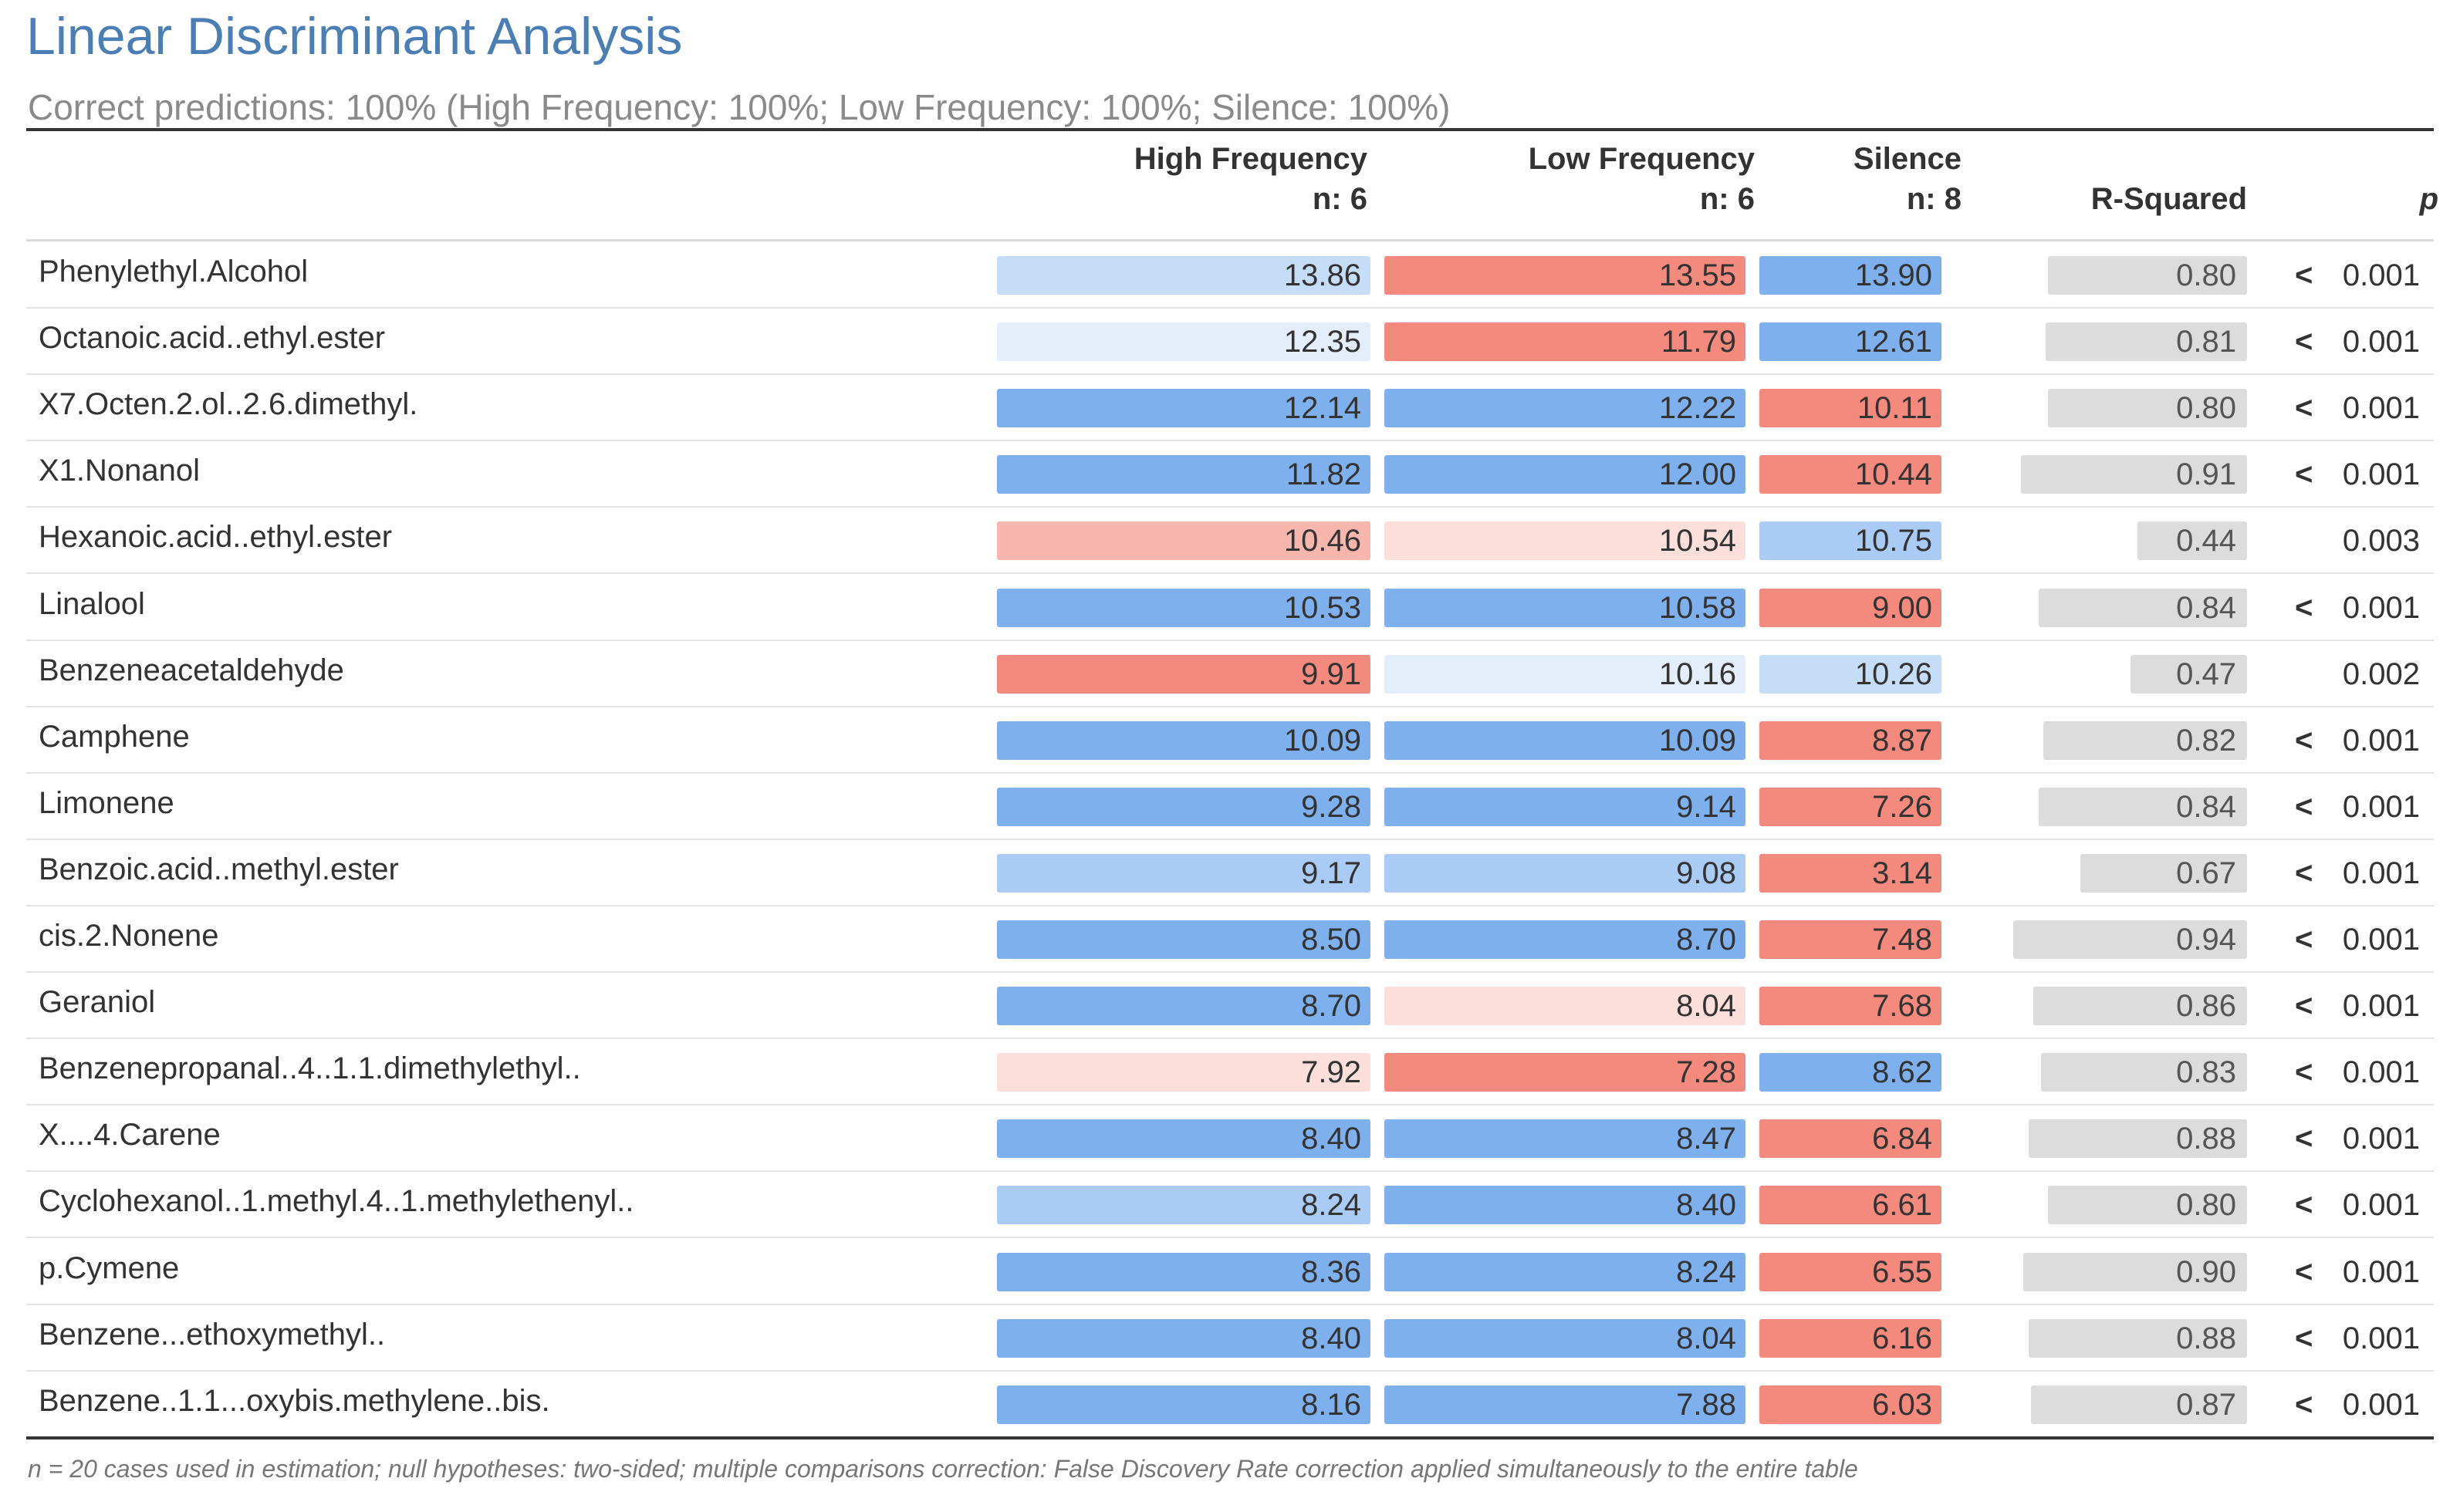 This screenshot has height=1512, width=2460. What do you see at coordinates (2143, 607) in the screenshot?
I see `r-squared-bar: 0.84` at bounding box center [2143, 607].